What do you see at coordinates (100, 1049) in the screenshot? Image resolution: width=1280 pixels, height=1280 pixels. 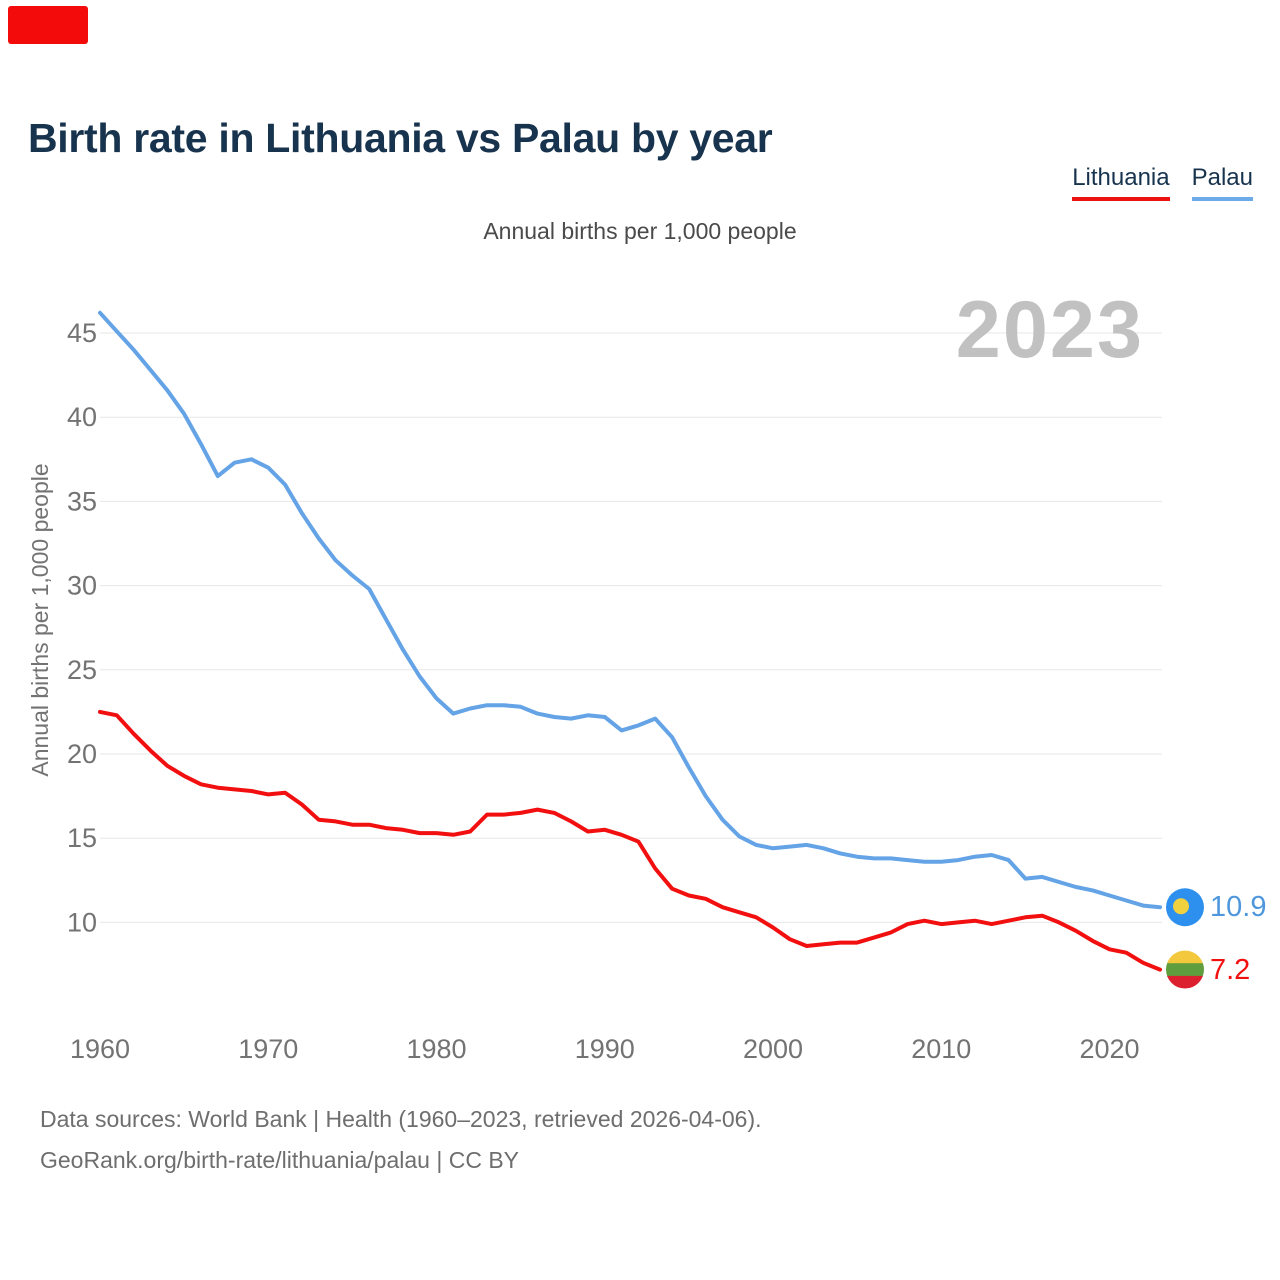 I see `x-tick-label-1960: 1960` at bounding box center [100, 1049].